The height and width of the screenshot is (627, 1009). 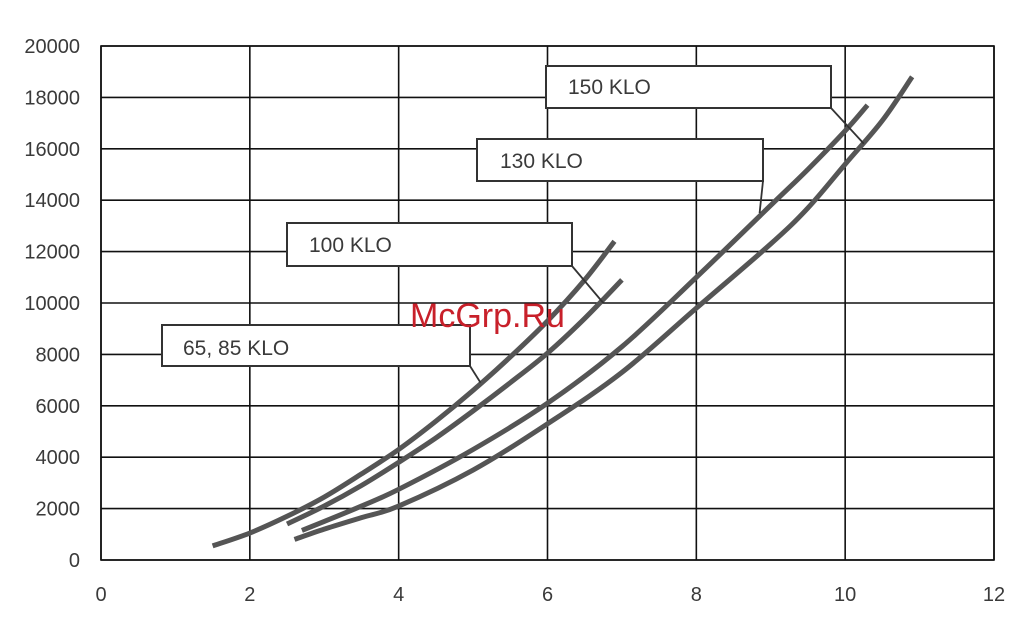 I want to click on x-tick-label: 10, so click(x=845, y=595).